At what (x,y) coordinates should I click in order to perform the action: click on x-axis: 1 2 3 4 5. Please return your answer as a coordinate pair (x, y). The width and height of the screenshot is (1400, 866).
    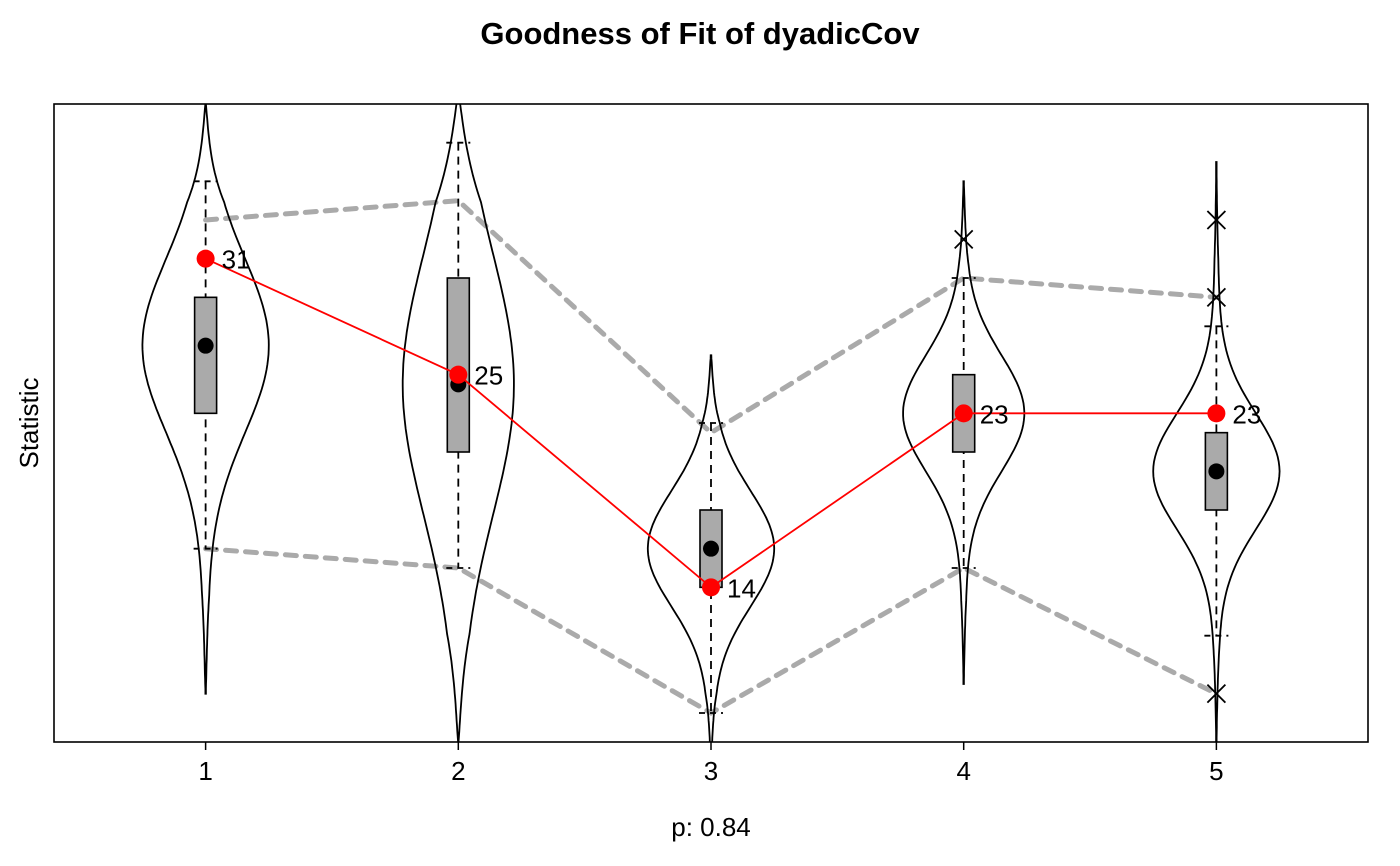
    Looking at the image, I should click on (711, 764).